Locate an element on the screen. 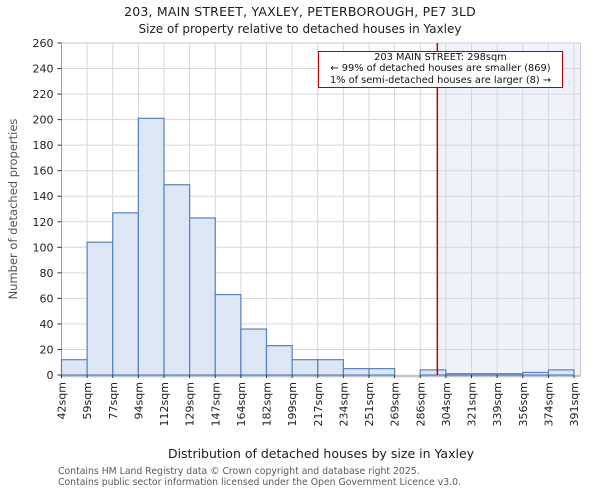  x-tick-label: 356sqm is located at coordinates (523, 404).